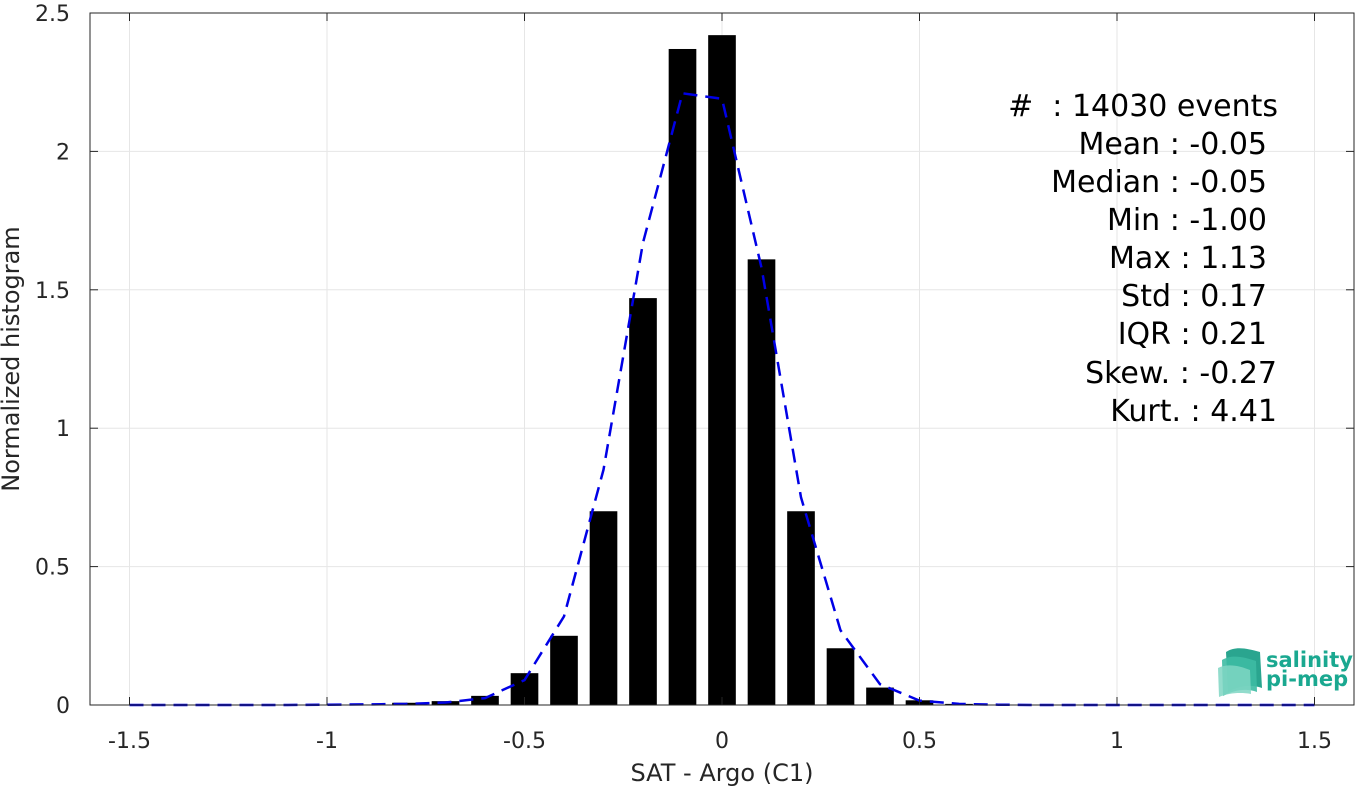 This screenshot has width=1367, height=787. What do you see at coordinates (1172, 144) in the screenshot?
I see `stat-mean: Mean : -0.05` at bounding box center [1172, 144].